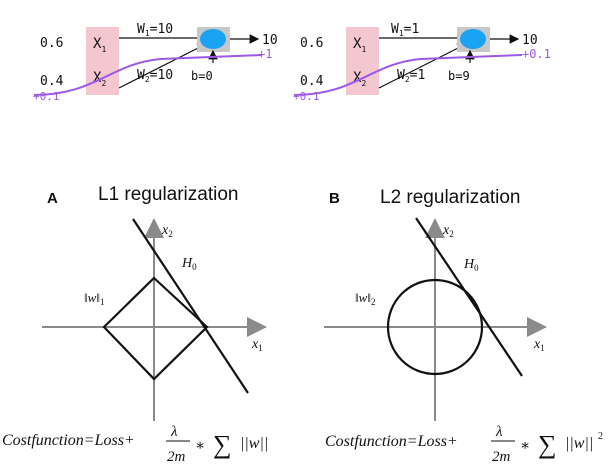  What do you see at coordinates (411, 76) in the screenshot?
I see `weight-label-2: W2=1` at bounding box center [411, 76].